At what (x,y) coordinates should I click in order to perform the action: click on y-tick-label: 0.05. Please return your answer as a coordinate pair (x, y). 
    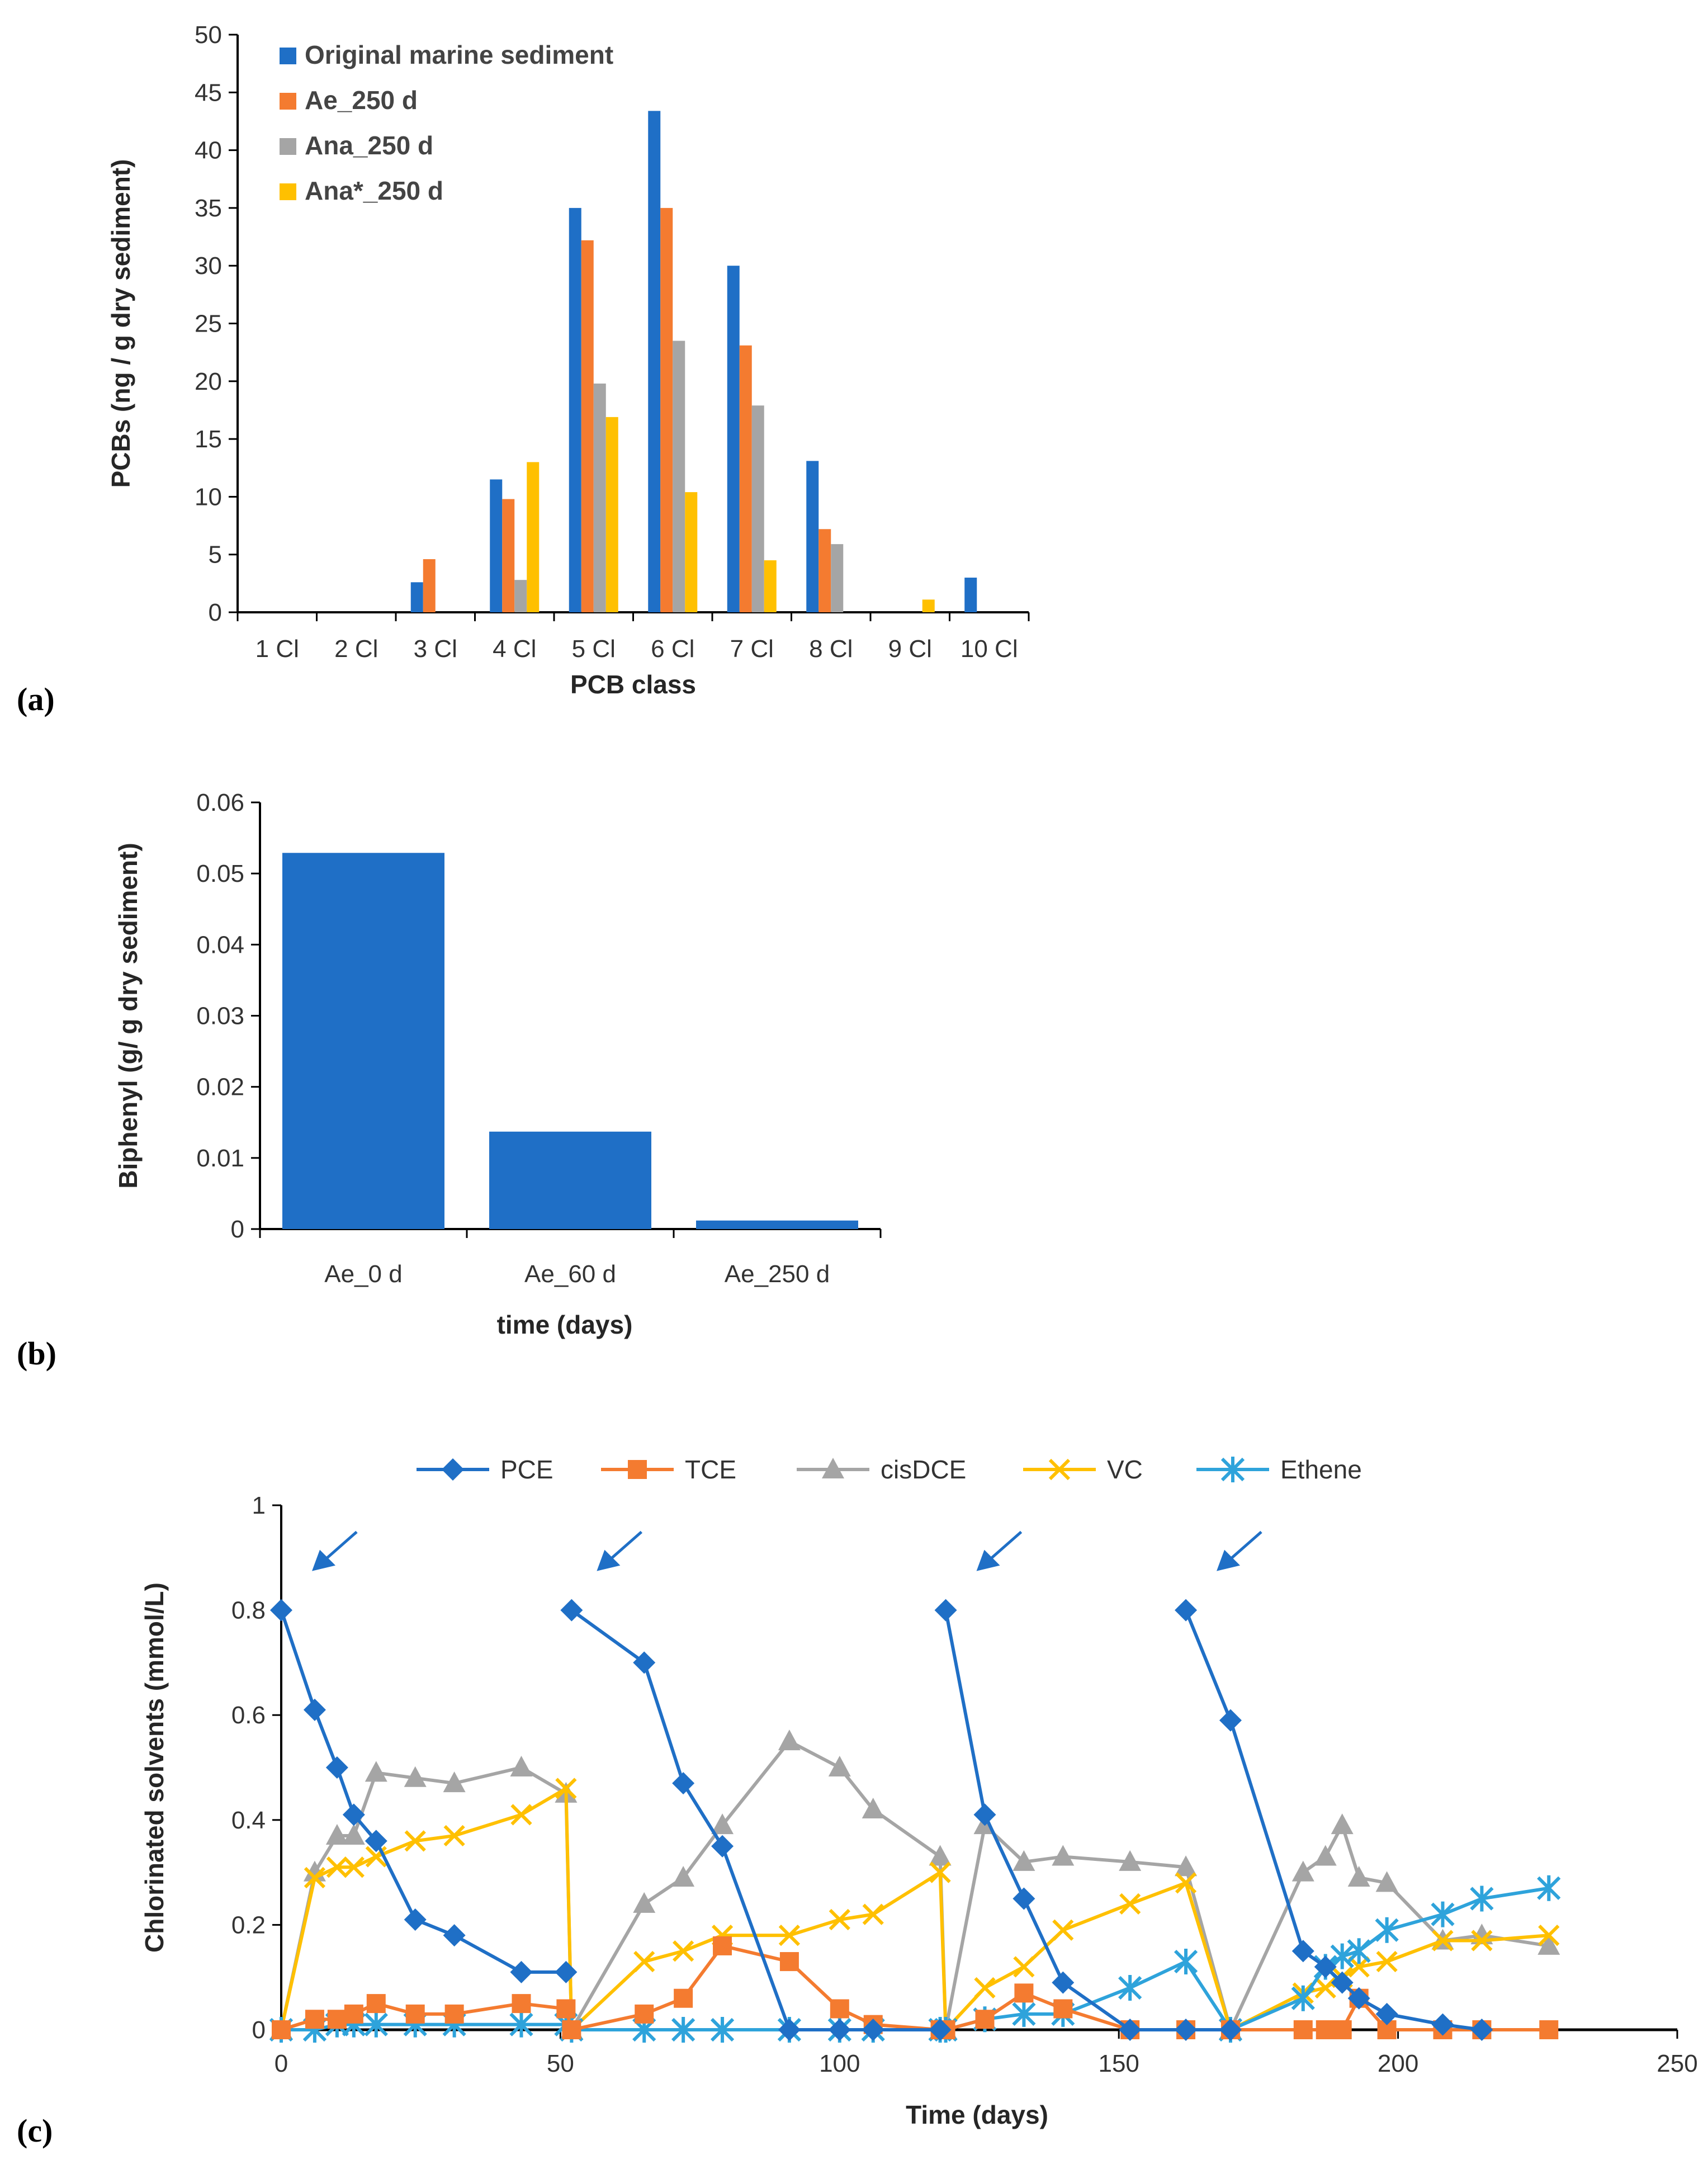
    Looking at the image, I should click on (220, 874).